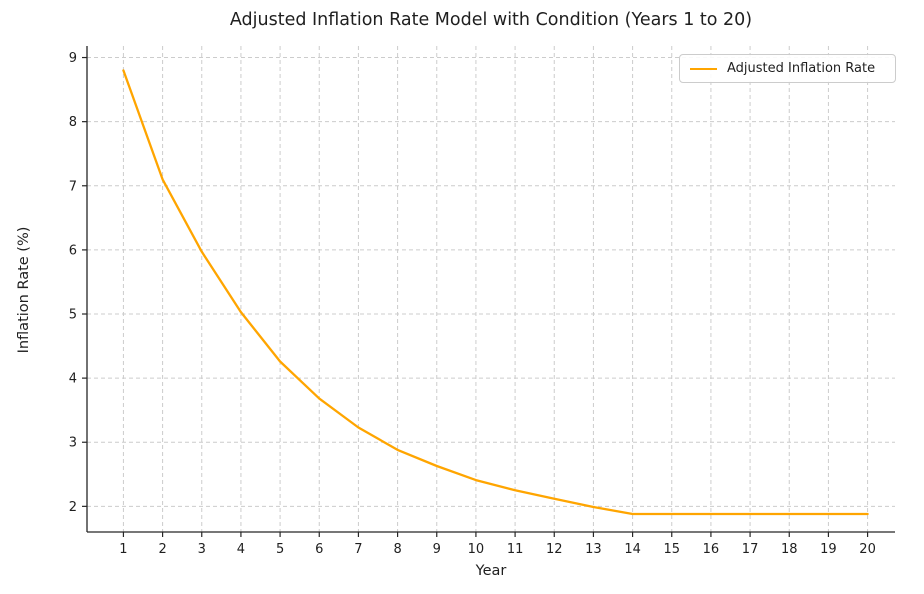 This screenshot has height=594, width=924. What do you see at coordinates (123, 549) in the screenshot?
I see `x-tick-label: 1` at bounding box center [123, 549].